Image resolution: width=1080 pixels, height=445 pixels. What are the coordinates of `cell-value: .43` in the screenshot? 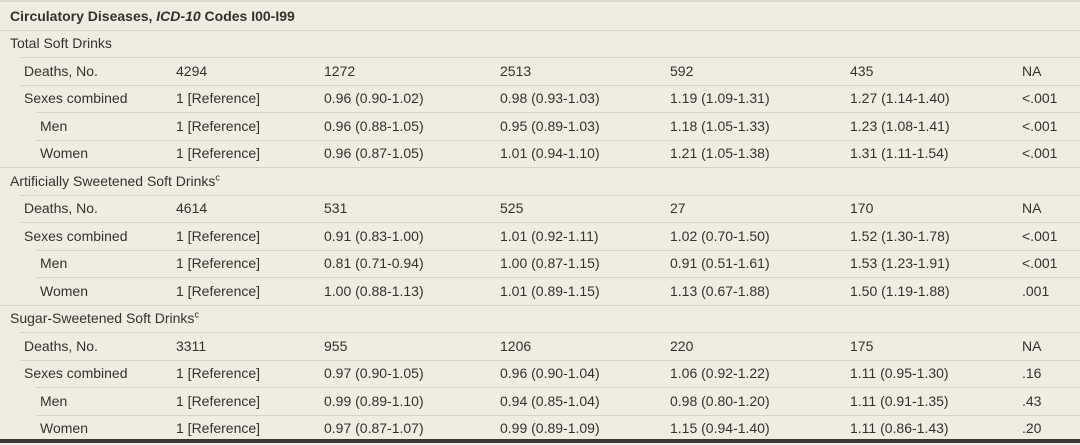 It's located at (1032, 400).